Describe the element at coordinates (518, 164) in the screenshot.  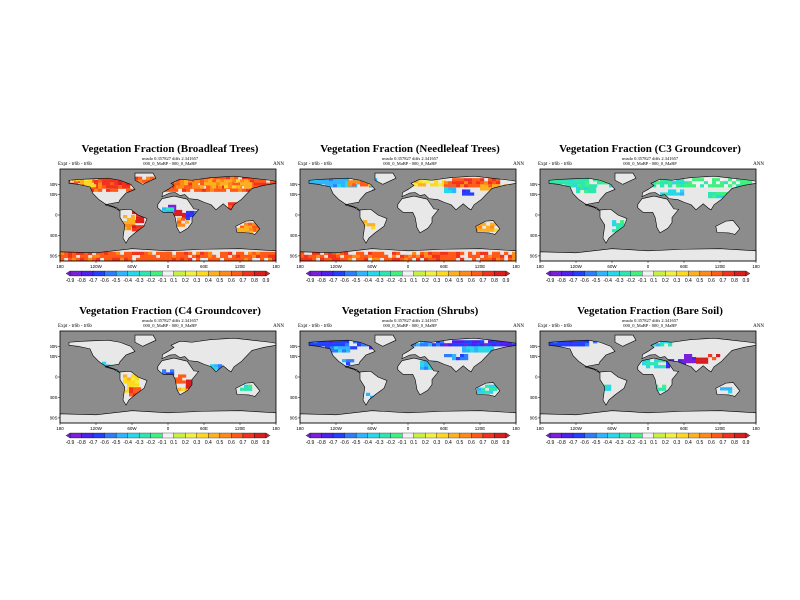
I see `panel-season: ANN` at that location.